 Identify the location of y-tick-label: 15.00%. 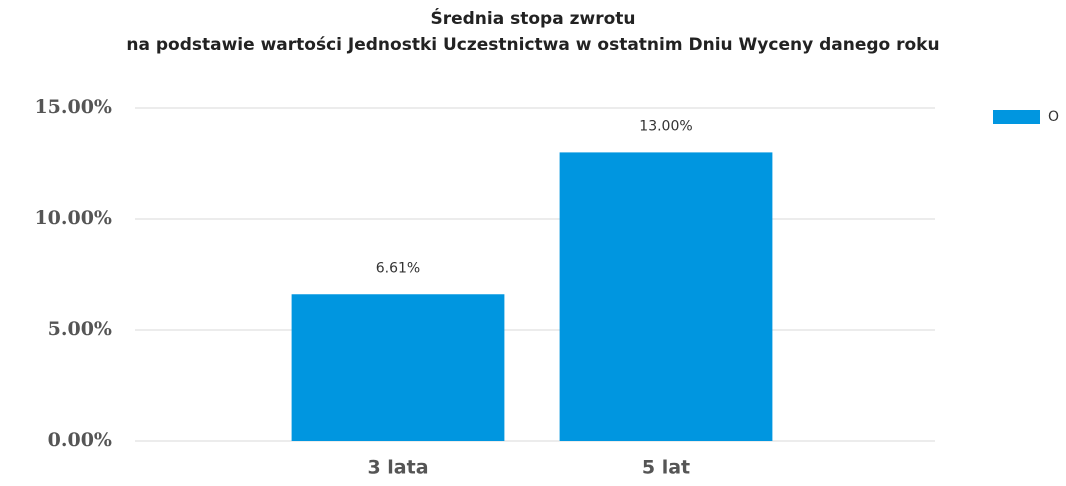
(73, 107).